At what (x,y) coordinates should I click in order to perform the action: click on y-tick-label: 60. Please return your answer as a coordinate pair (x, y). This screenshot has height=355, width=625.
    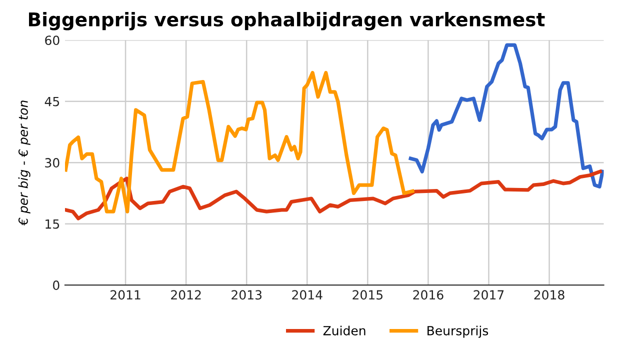
    Looking at the image, I should click on (52, 41).